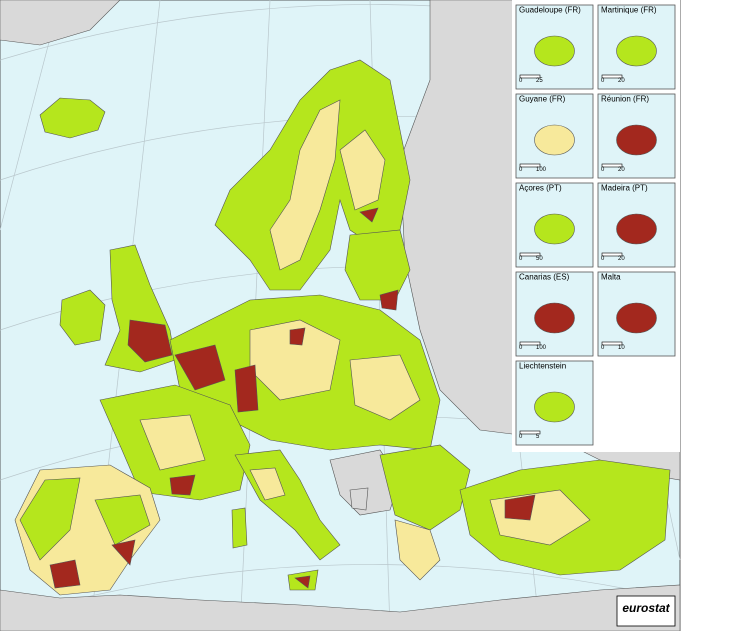  I want to click on logo: eurostat, so click(646, 611).